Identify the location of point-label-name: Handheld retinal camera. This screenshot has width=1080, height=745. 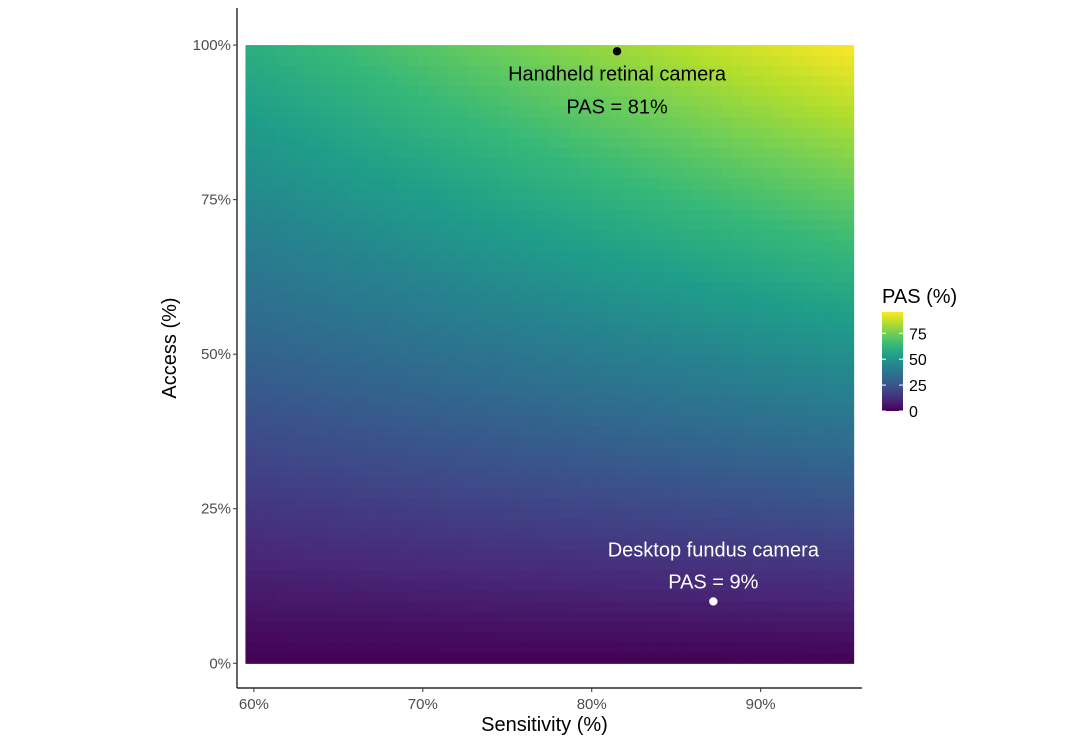
(617, 74).